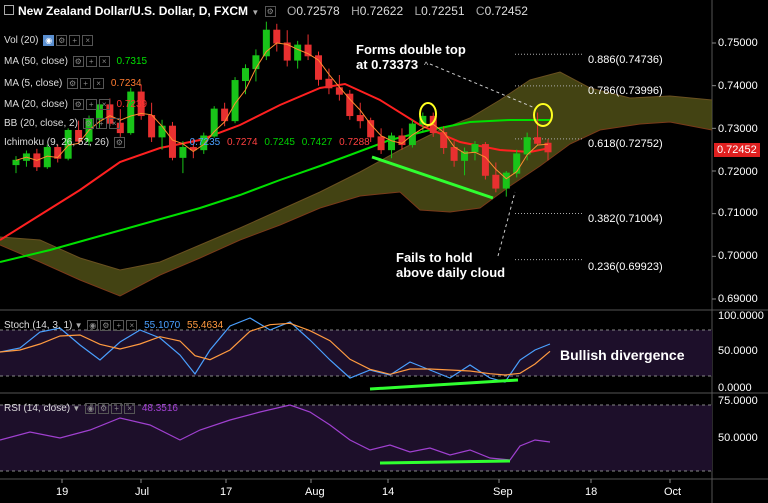  I want to click on indicator-ma50: MA (50, close) ⚙ + × 0.7315, so click(76, 62).